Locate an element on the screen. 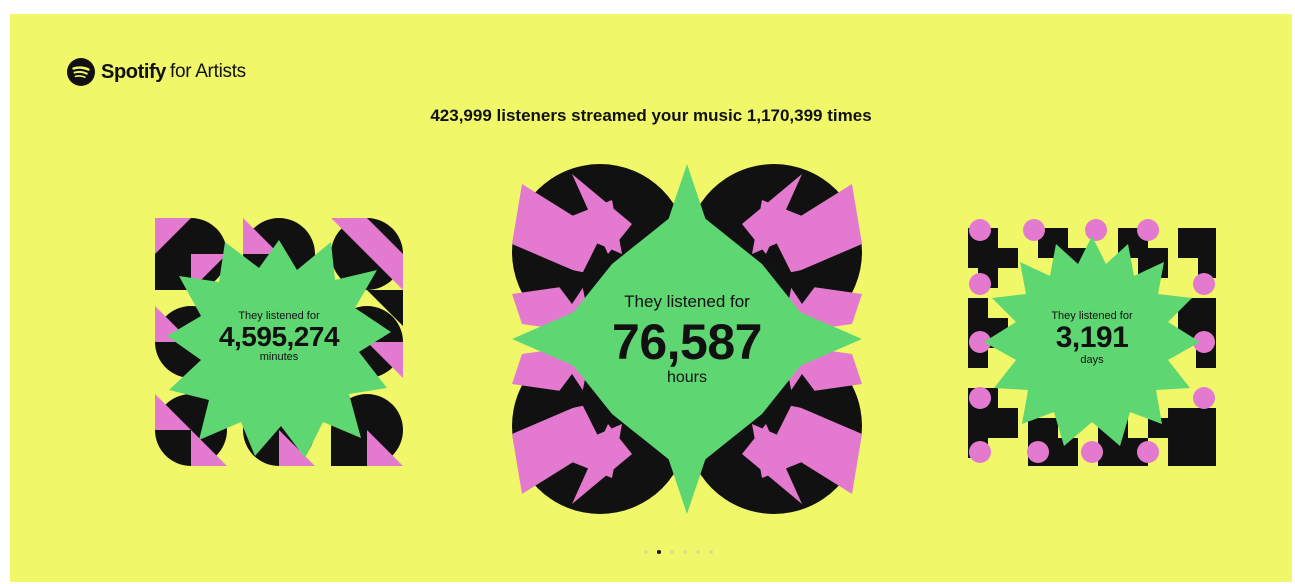 Image resolution: width=1295 pixels, height=584 pixels. minutes-card: They listened for 4,595,274 minutes is located at coordinates (279, 342).